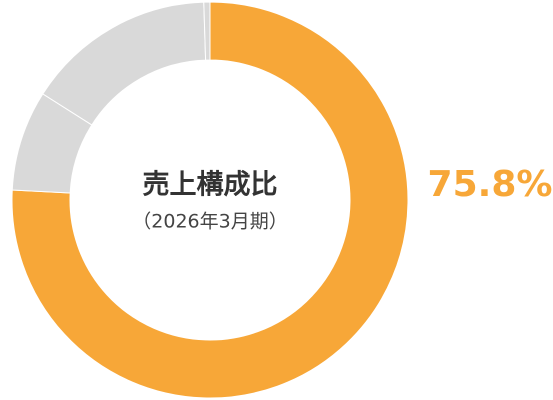 The image size is (553, 400). Describe the element at coordinates (209, 222) in the screenshot. I see `chart-subtitle: （2026年3月期）` at that location.